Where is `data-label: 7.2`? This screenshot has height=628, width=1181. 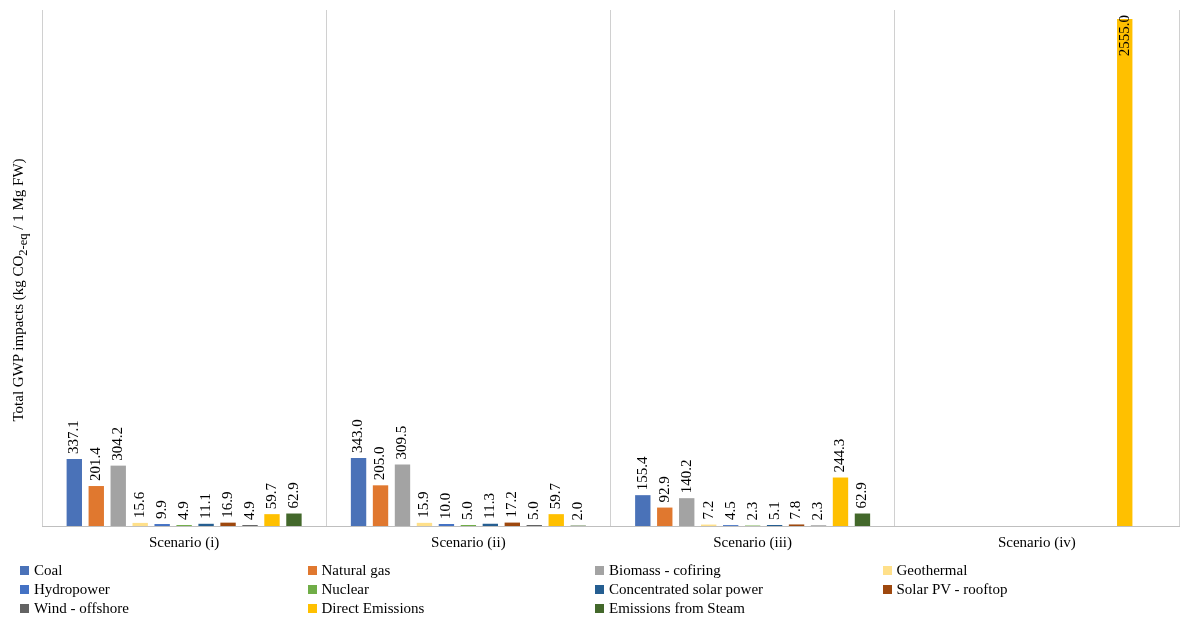
data-label: 7.2 is located at coordinates (707, 510).